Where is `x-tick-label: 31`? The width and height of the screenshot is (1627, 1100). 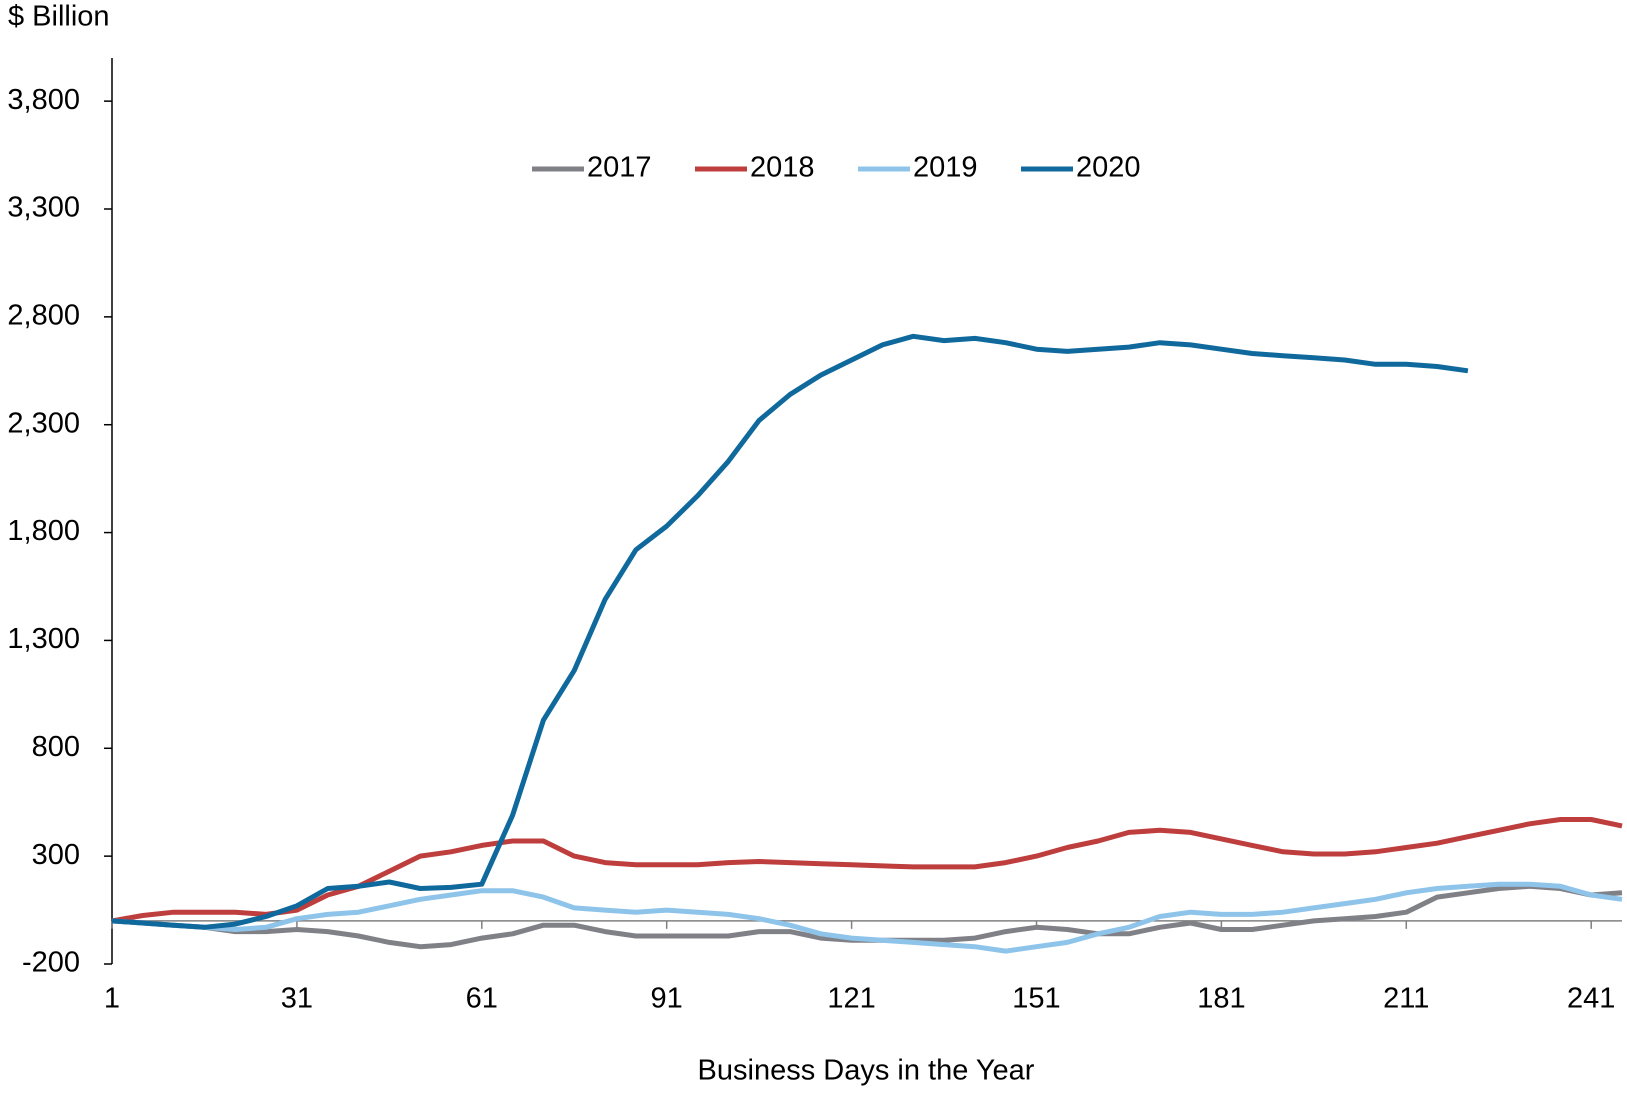 x-tick-label: 31 is located at coordinates (297, 999).